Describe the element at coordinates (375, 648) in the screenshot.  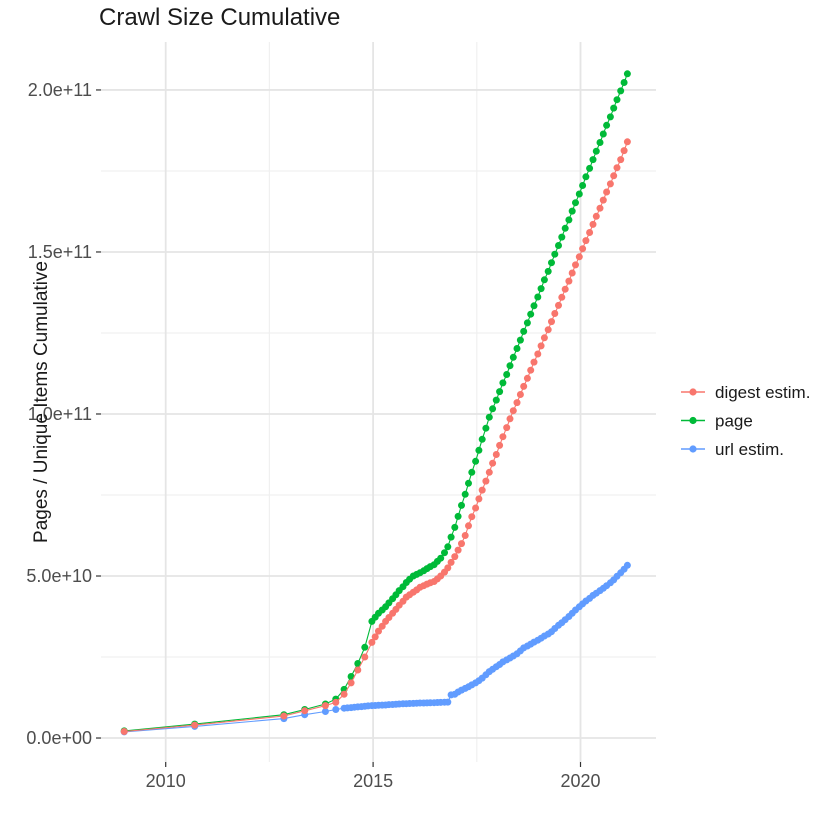
I see `series-url-estim-` at that location.